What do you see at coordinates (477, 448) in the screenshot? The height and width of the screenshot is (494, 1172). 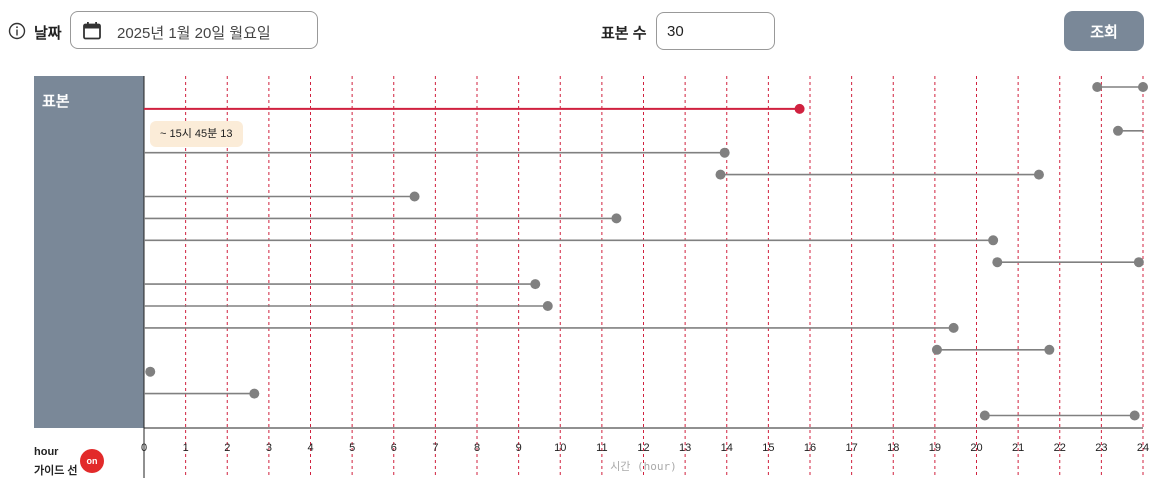 I see `x-tick-label: 8` at bounding box center [477, 448].